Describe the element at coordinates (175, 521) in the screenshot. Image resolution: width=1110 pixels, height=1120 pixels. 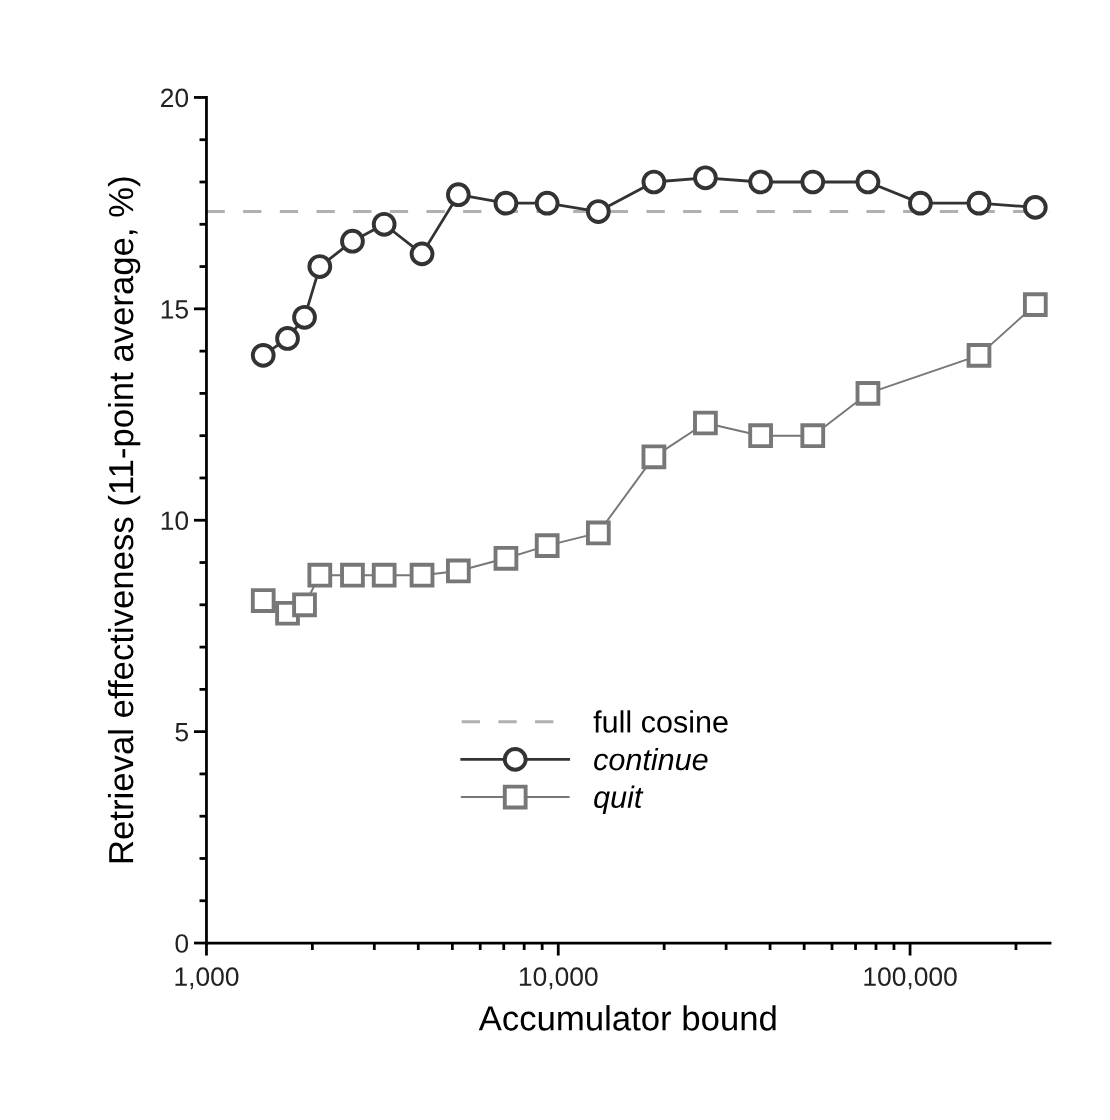
I see `y-tick-label: 10` at that location.